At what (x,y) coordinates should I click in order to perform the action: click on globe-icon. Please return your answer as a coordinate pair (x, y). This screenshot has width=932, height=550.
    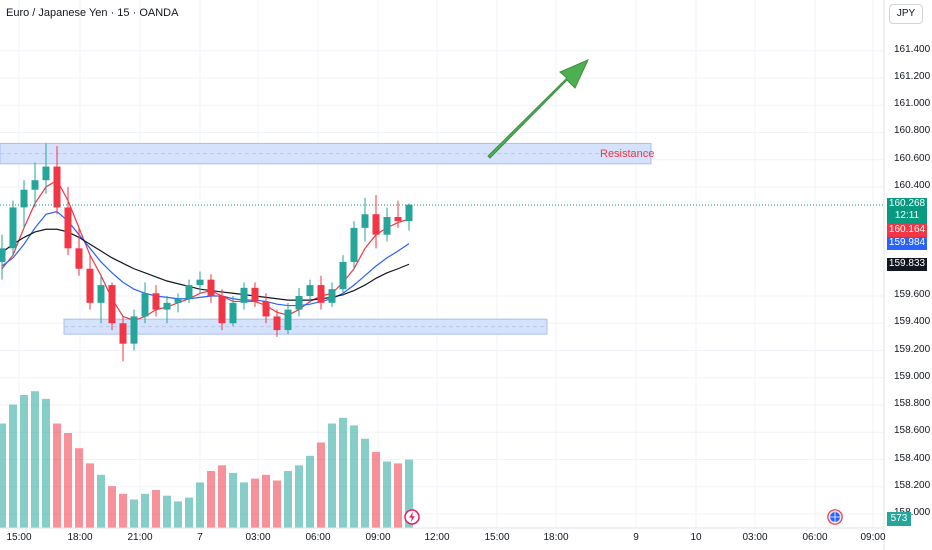
    Looking at the image, I should click on (835, 517).